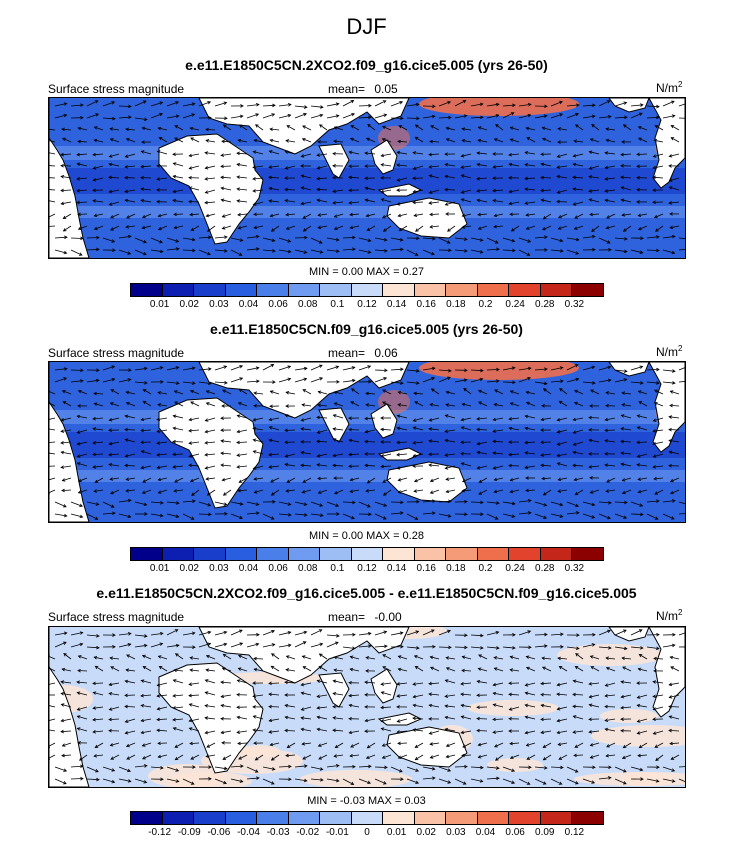 The width and height of the screenshot is (733, 843). What do you see at coordinates (347, 89) in the screenshot?
I see `panel-1-mean-label: mean=` at bounding box center [347, 89].